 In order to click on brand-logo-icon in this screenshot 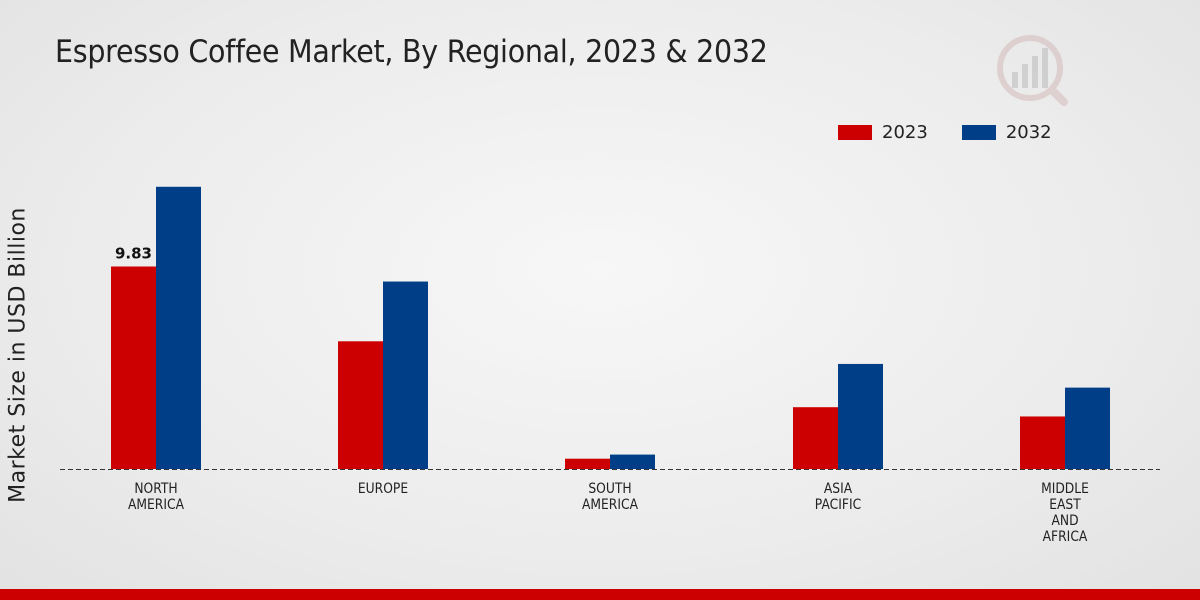, I will do `click(1032, 70)`.